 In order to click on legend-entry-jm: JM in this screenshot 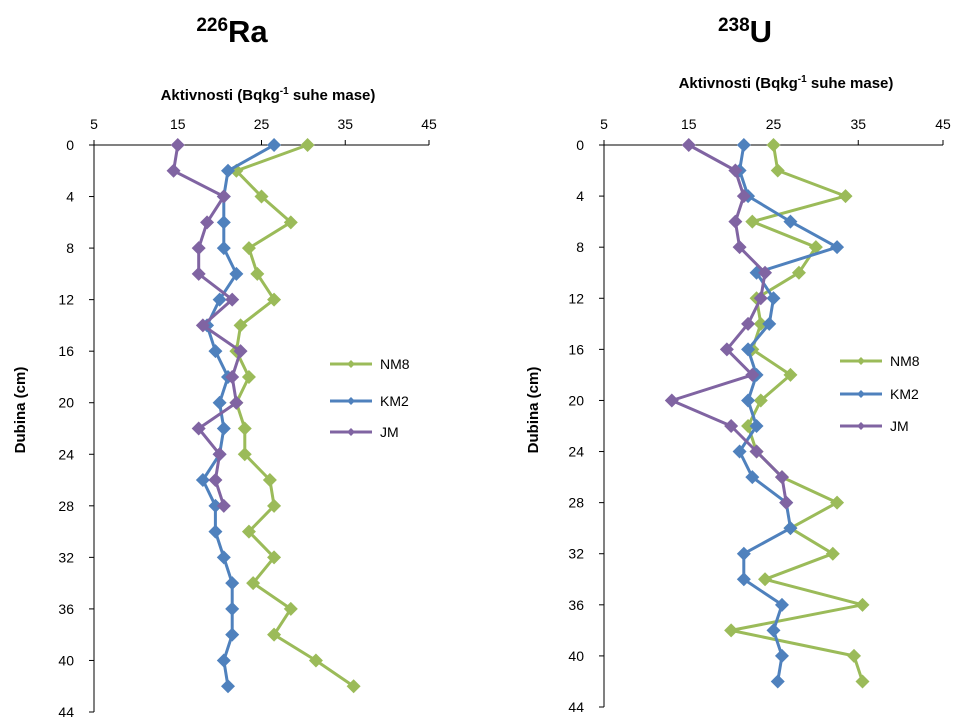, I will do `click(874, 426)`.